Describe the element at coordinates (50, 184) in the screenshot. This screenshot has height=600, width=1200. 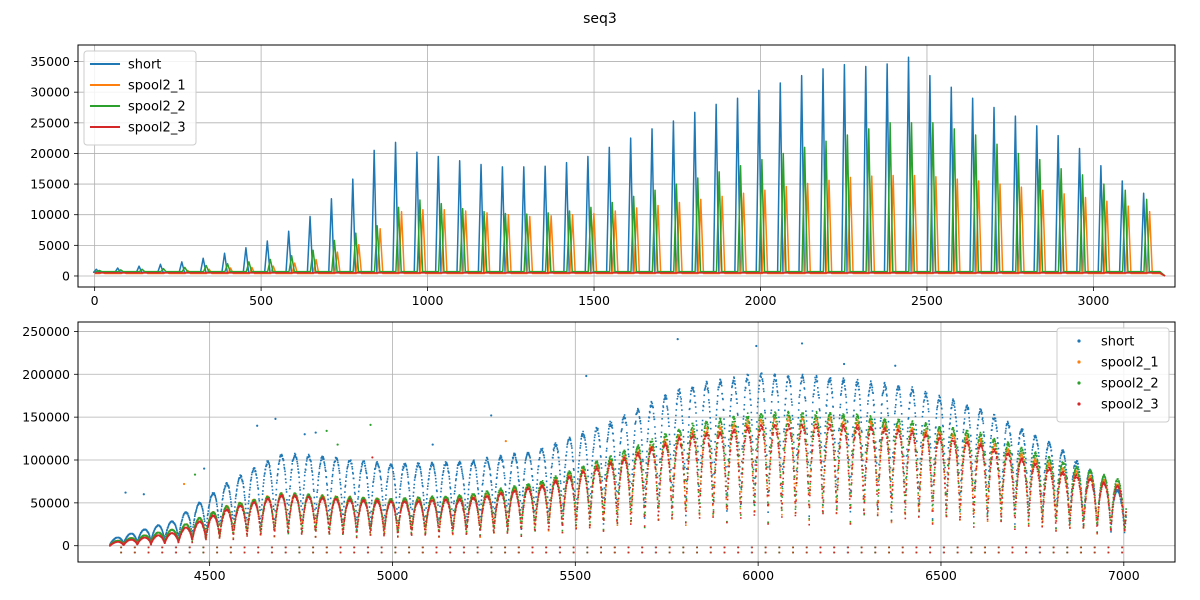
I see `y-tick-label: 15000` at that location.